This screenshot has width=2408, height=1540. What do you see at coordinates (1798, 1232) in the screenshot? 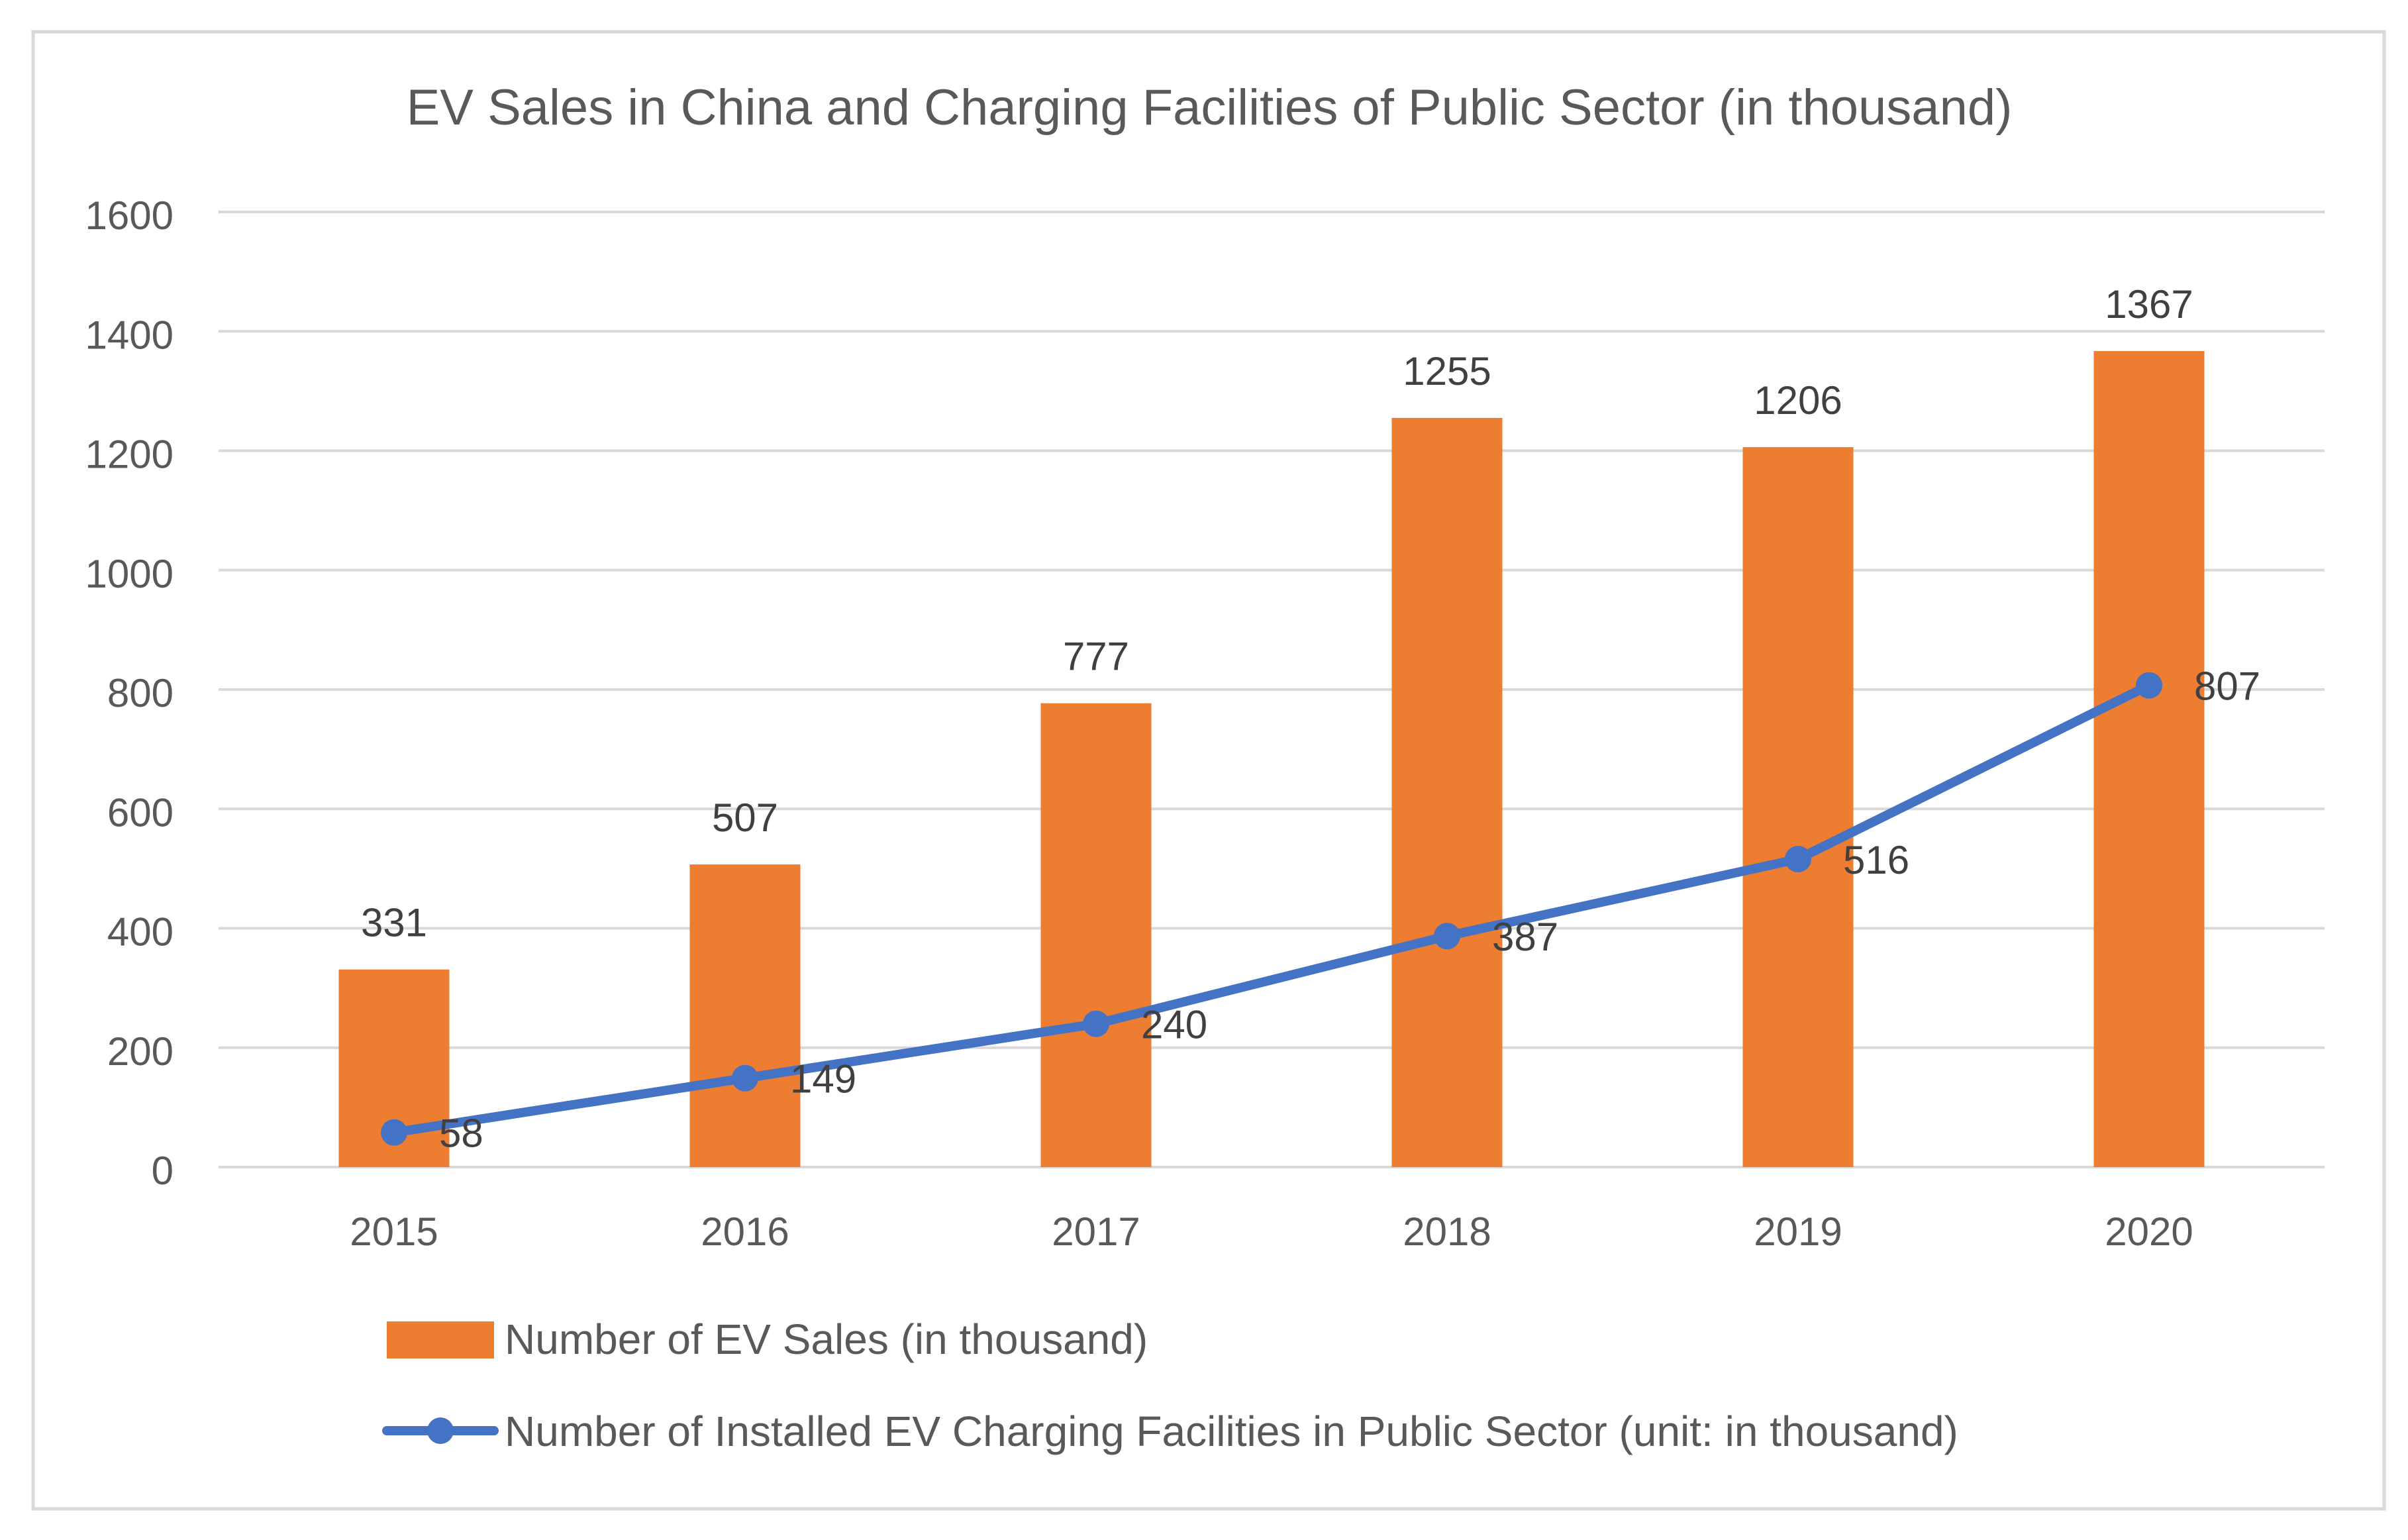
I see `x-tick-label: 2019` at bounding box center [1798, 1232].